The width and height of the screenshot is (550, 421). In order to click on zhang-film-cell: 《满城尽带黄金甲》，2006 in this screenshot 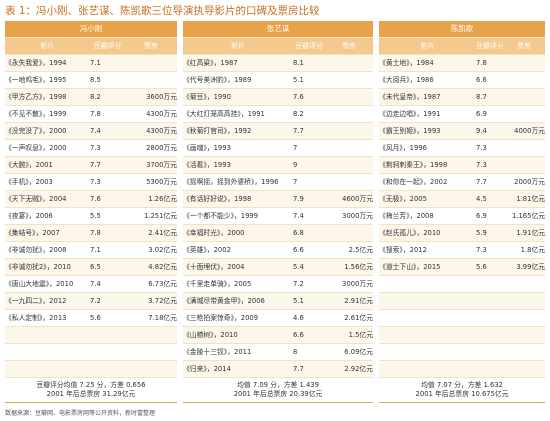, I will do `click(238, 301)`.